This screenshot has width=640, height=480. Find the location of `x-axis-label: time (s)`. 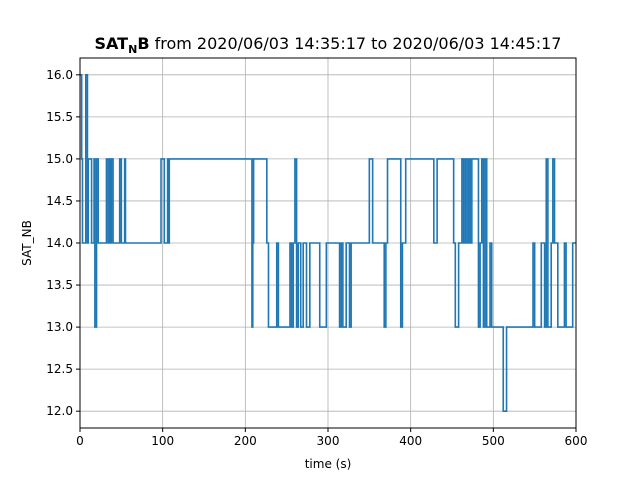

x-axis-label: time (s) is located at coordinates (328, 464).